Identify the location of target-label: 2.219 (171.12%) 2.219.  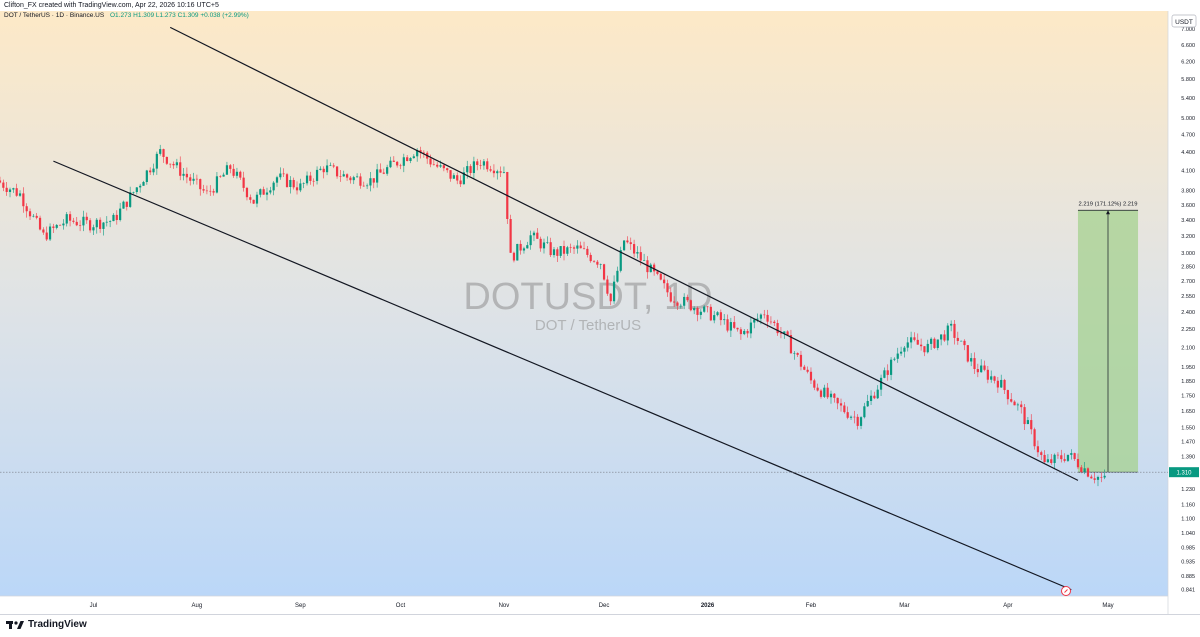
(1108, 204).